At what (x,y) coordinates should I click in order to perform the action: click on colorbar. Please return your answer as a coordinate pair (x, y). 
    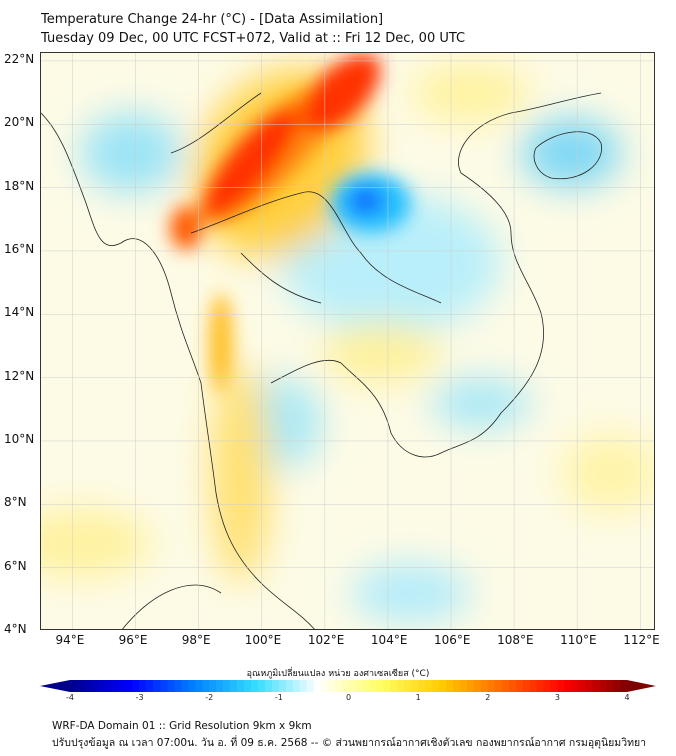
    Looking at the image, I should click on (348, 686).